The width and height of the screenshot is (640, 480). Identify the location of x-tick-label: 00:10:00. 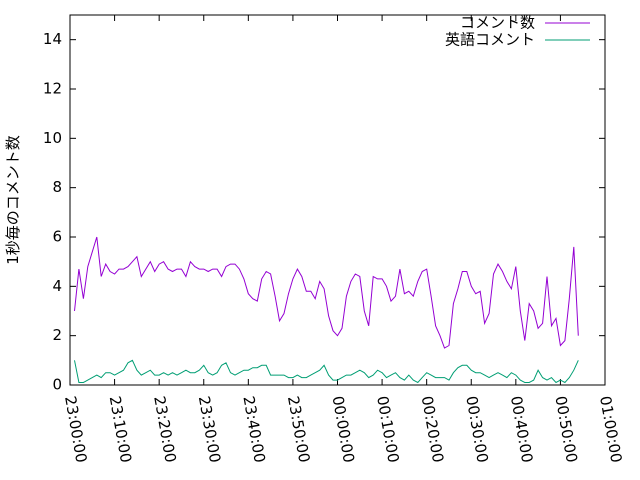
(387, 429).